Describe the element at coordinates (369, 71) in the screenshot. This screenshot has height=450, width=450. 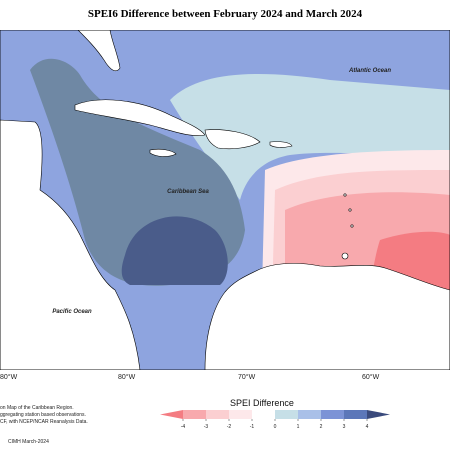
I see `atlantic-ocean-label: Atlantic Ocean` at that location.